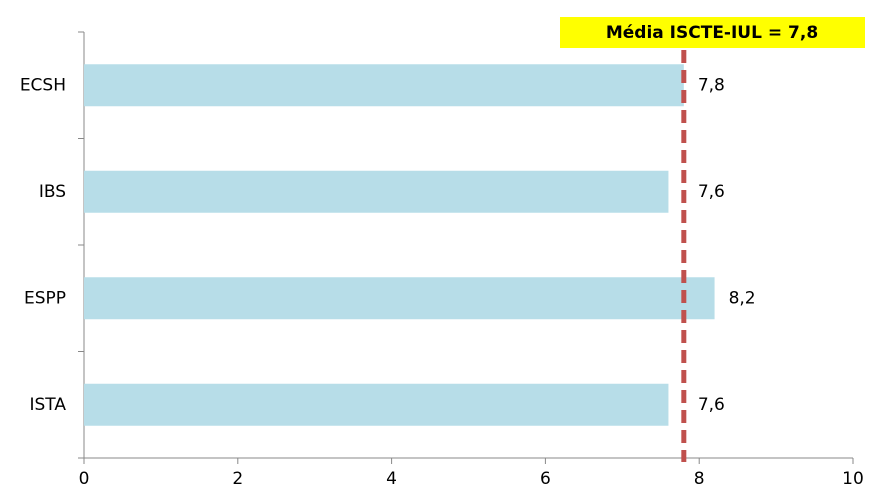  What do you see at coordinates (237, 479) in the screenshot?
I see `x-tick-label: 2` at bounding box center [237, 479].